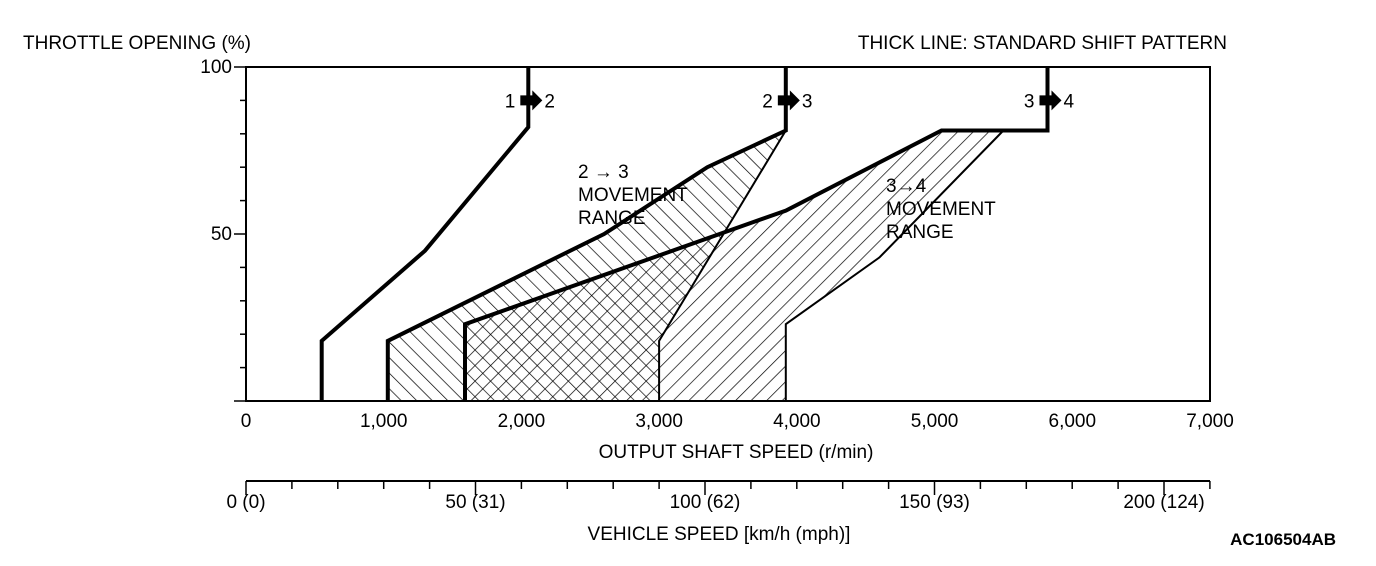 This screenshot has width=1376, height=566. Describe the element at coordinates (807, 101) in the screenshot. I see `shift-to-label: 3` at that location.